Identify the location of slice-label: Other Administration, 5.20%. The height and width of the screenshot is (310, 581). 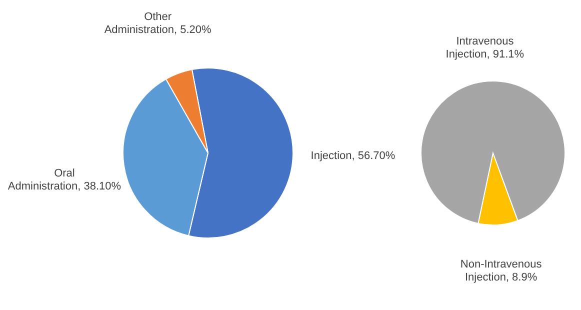
(158, 23).